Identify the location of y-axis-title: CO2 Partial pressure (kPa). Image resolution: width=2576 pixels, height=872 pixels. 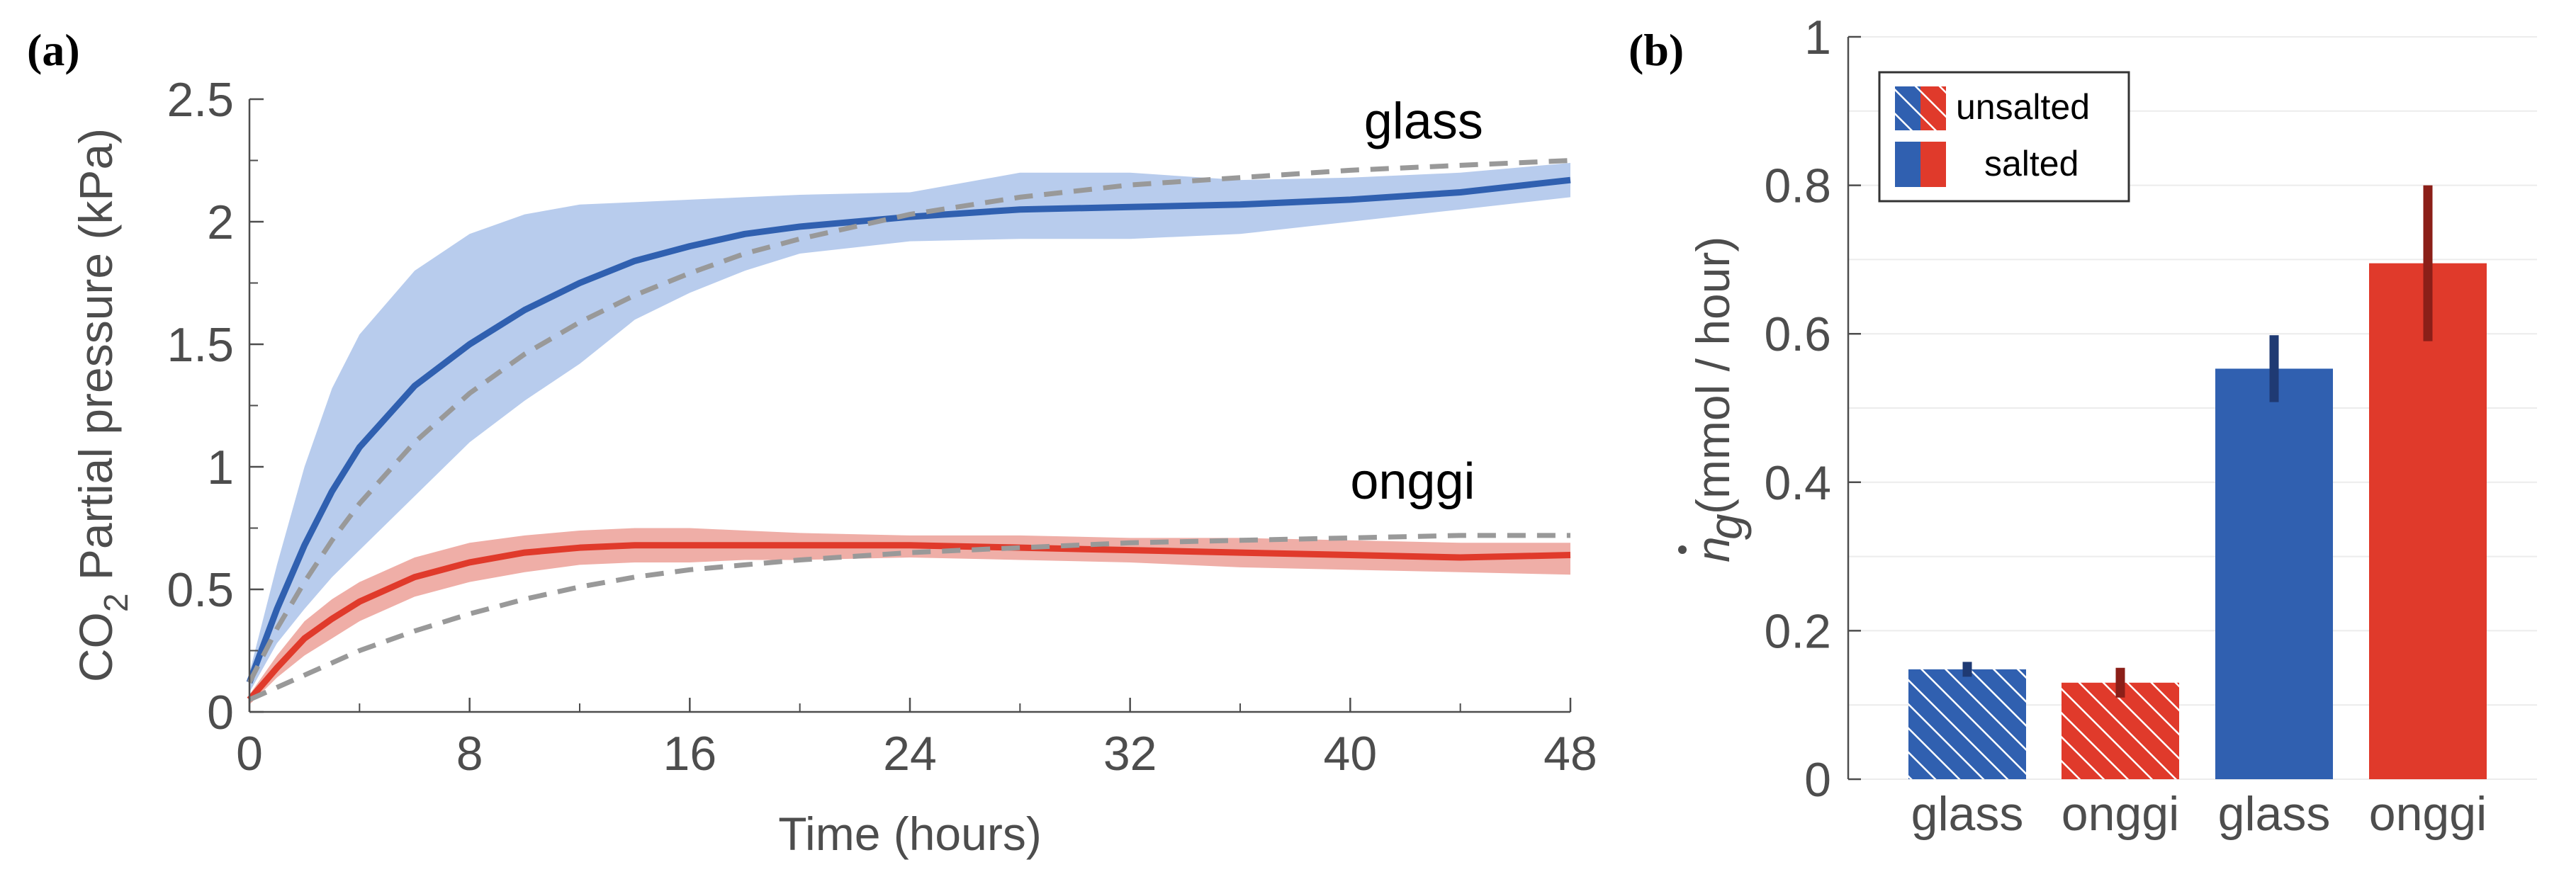
(102, 405).